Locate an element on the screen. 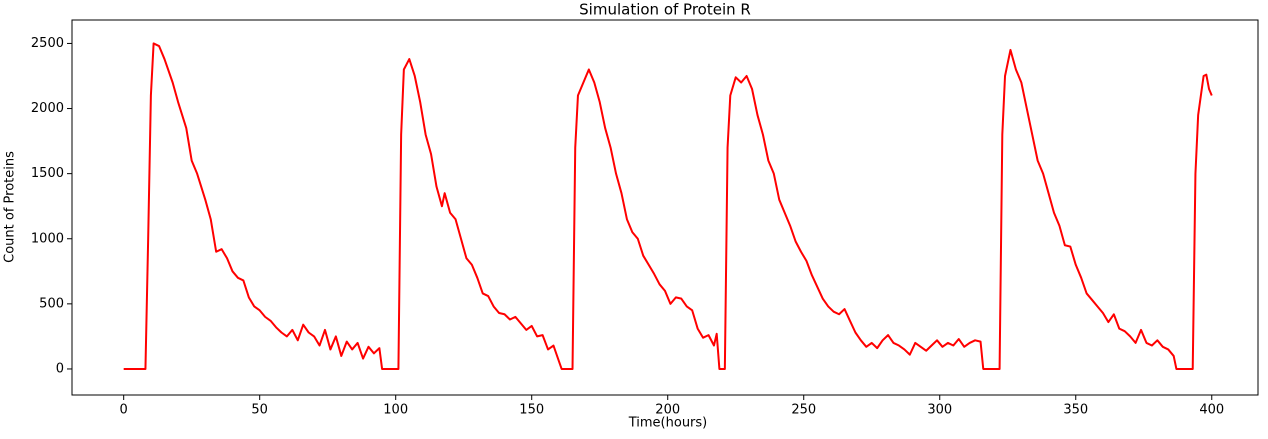  x-tick-label: 300 is located at coordinates (939, 410).